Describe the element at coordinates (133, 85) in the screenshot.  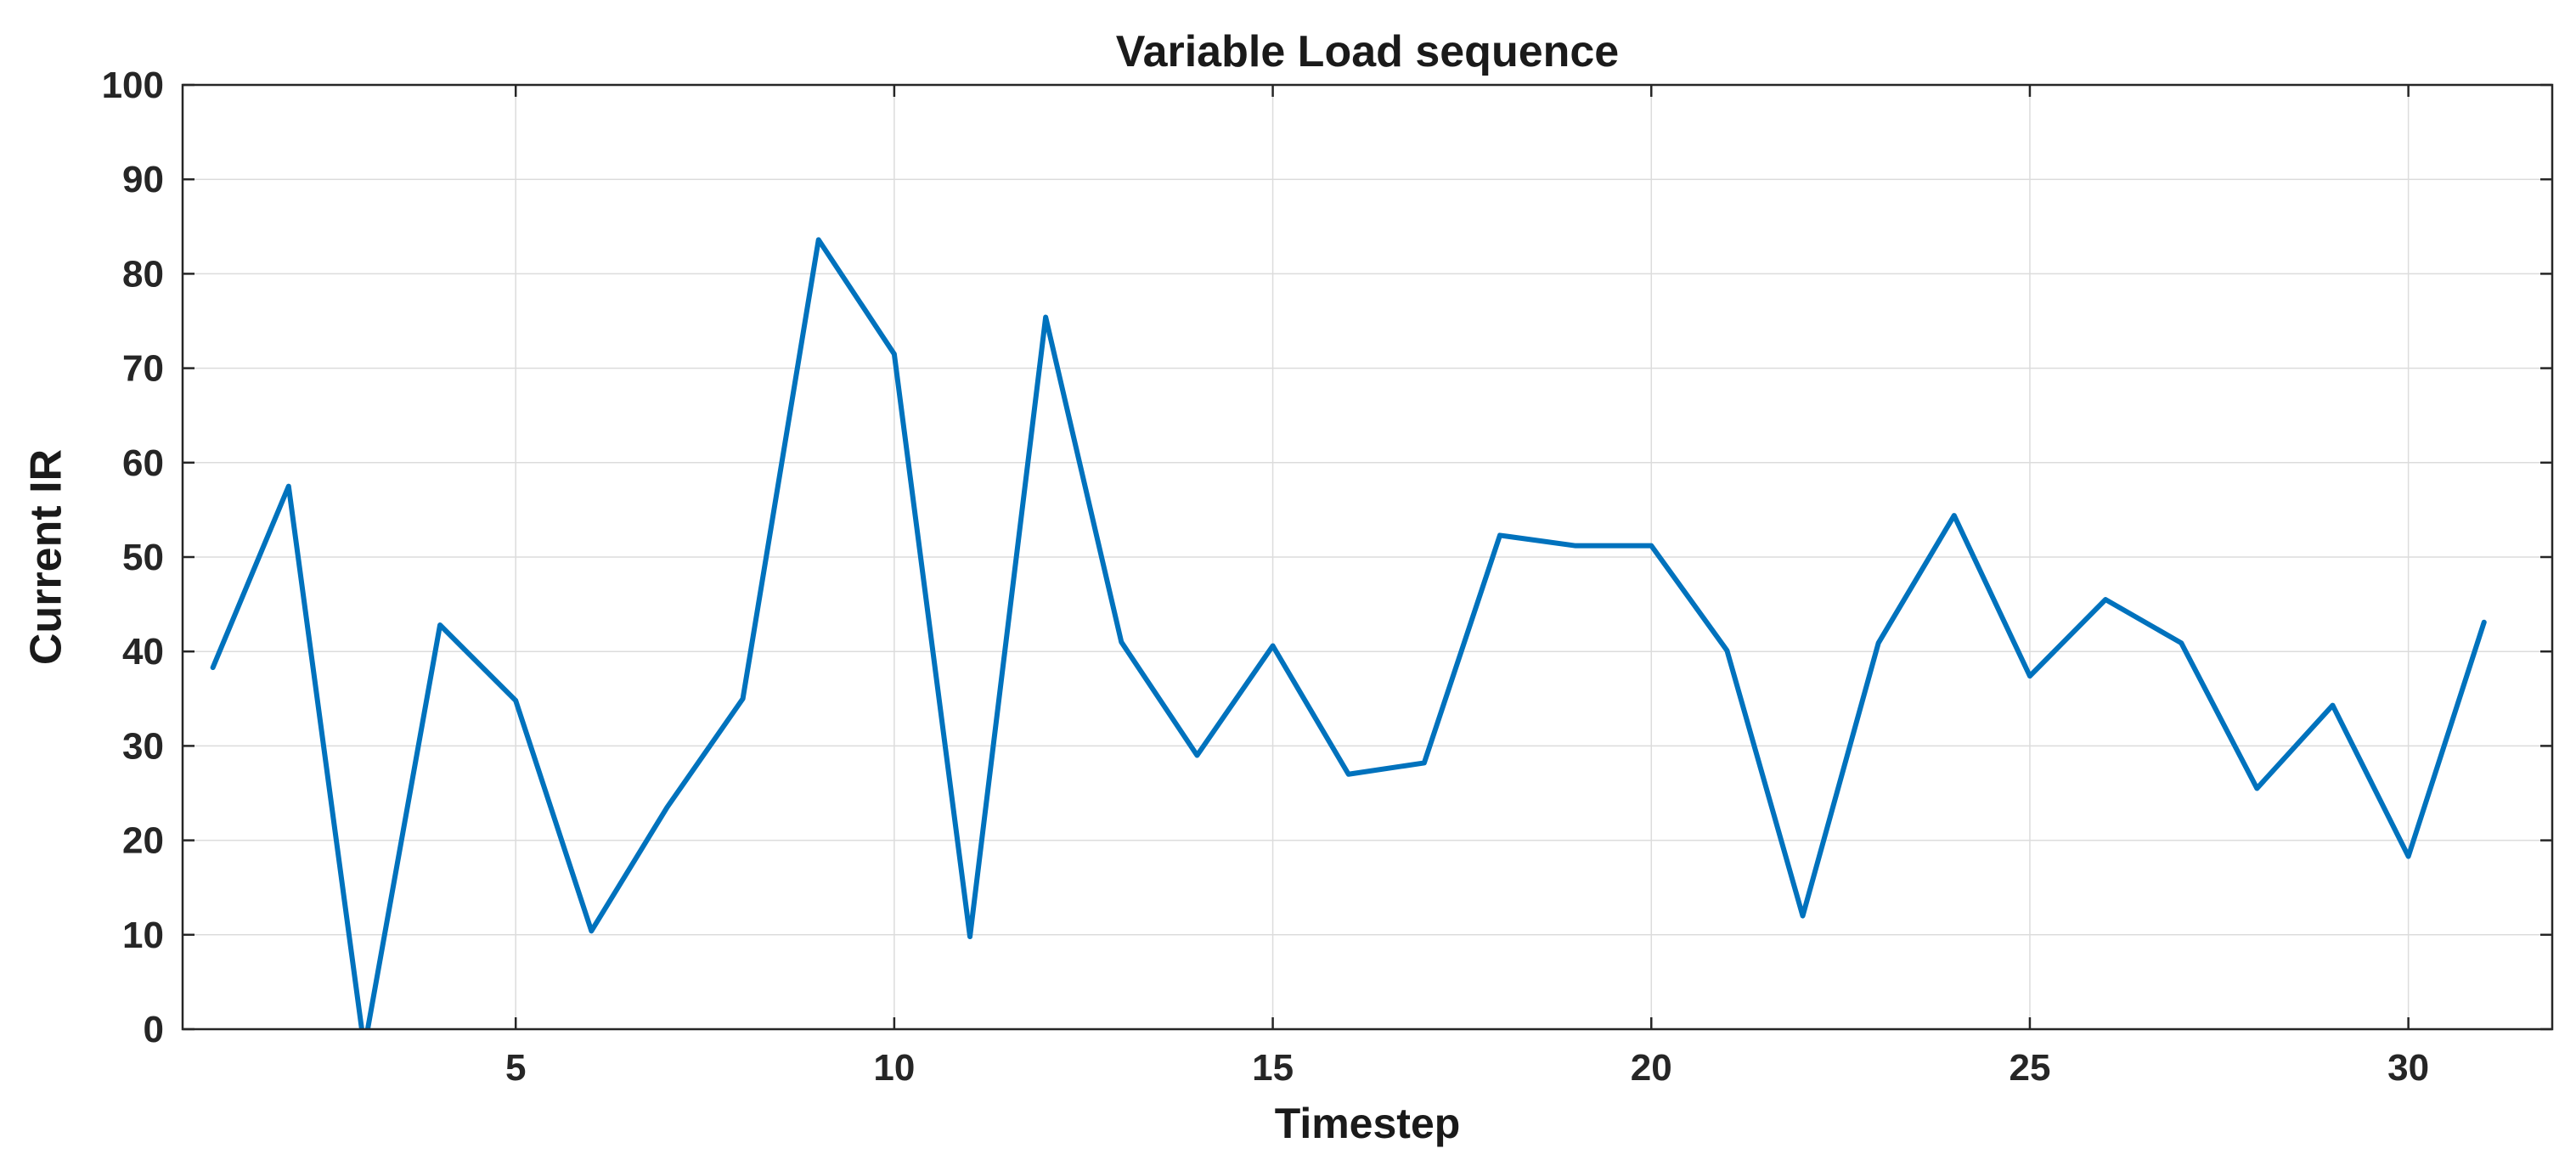
I see `y-tick-label: 100` at that location.